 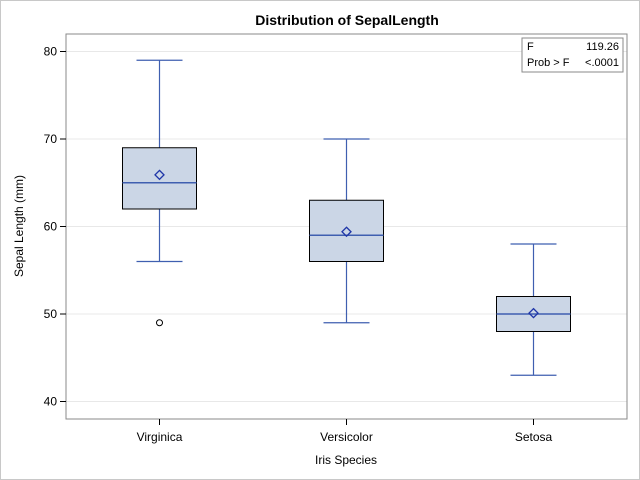 What do you see at coordinates (347, 20) in the screenshot?
I see `chart-title: Distribution of SepalLength` at bounding box center [347, 20].